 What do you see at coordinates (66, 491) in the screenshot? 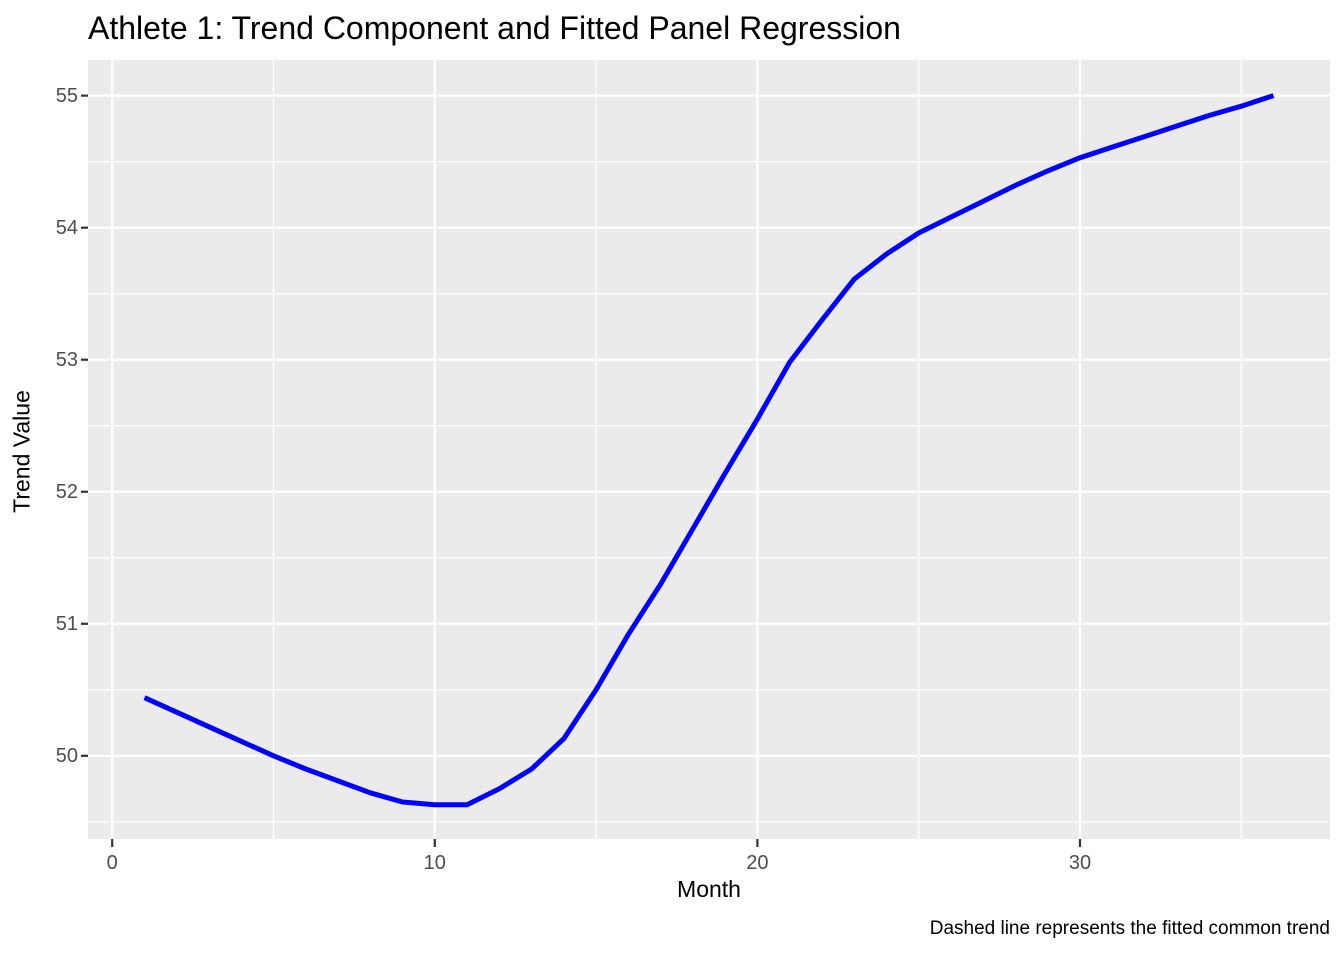
I see `y-tick-label: 52` at bounding box center [66, 491].